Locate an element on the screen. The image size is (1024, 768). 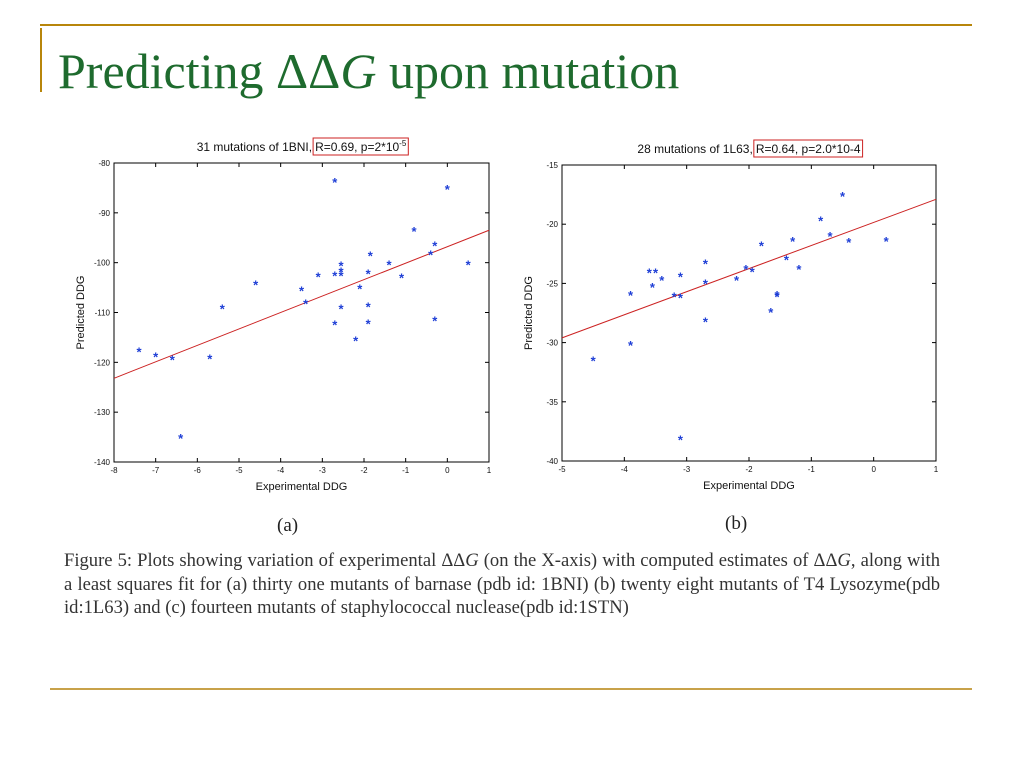
plot-b-ytick-label: -30 is located at coordinates (552, 343).